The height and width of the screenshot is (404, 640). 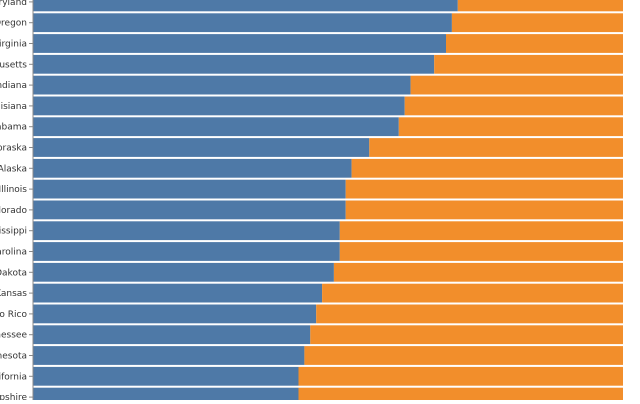 I want to click on category-label-16: nessee, so click(x=13, y=336).